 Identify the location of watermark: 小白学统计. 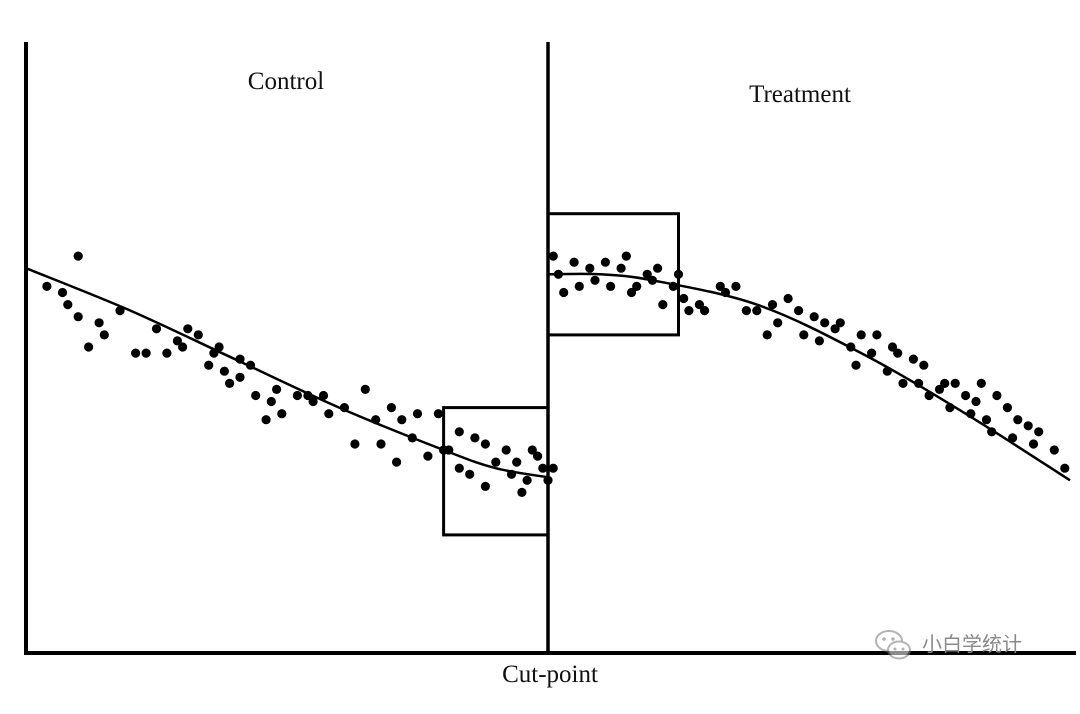
(948, 645).